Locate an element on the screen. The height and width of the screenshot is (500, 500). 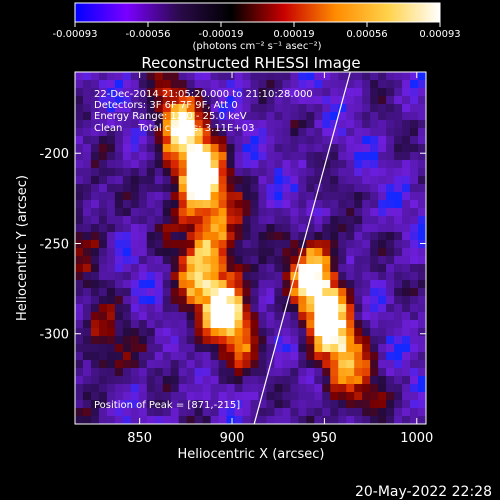
y-tick-label: -200 is located at coordinates (54, 154).